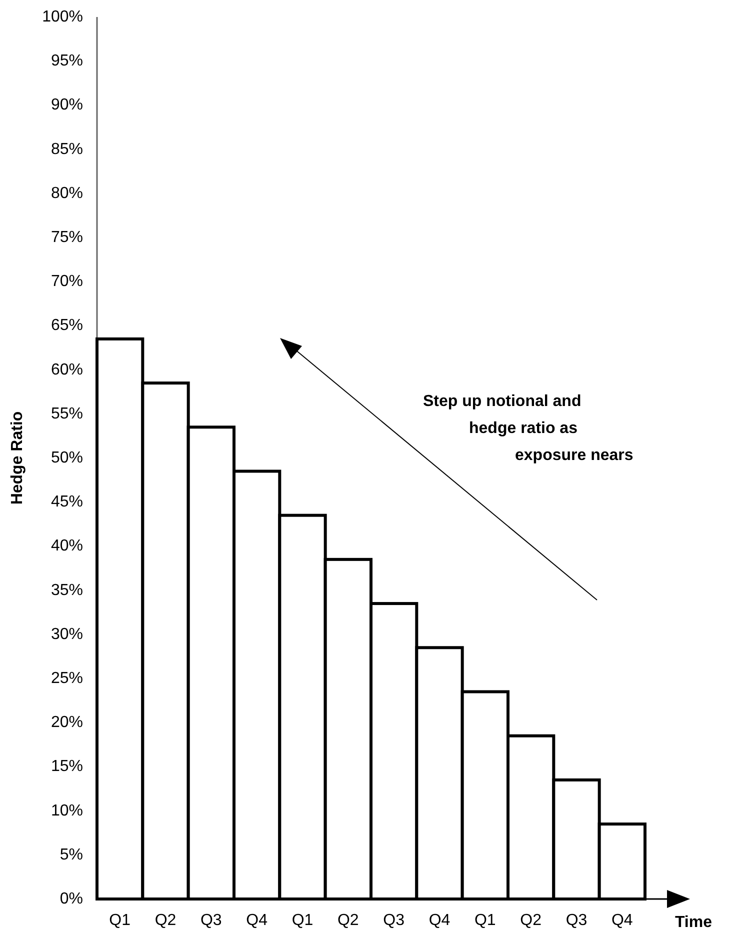  I want to click on y-tick-label: 95%, so click(66, 61).